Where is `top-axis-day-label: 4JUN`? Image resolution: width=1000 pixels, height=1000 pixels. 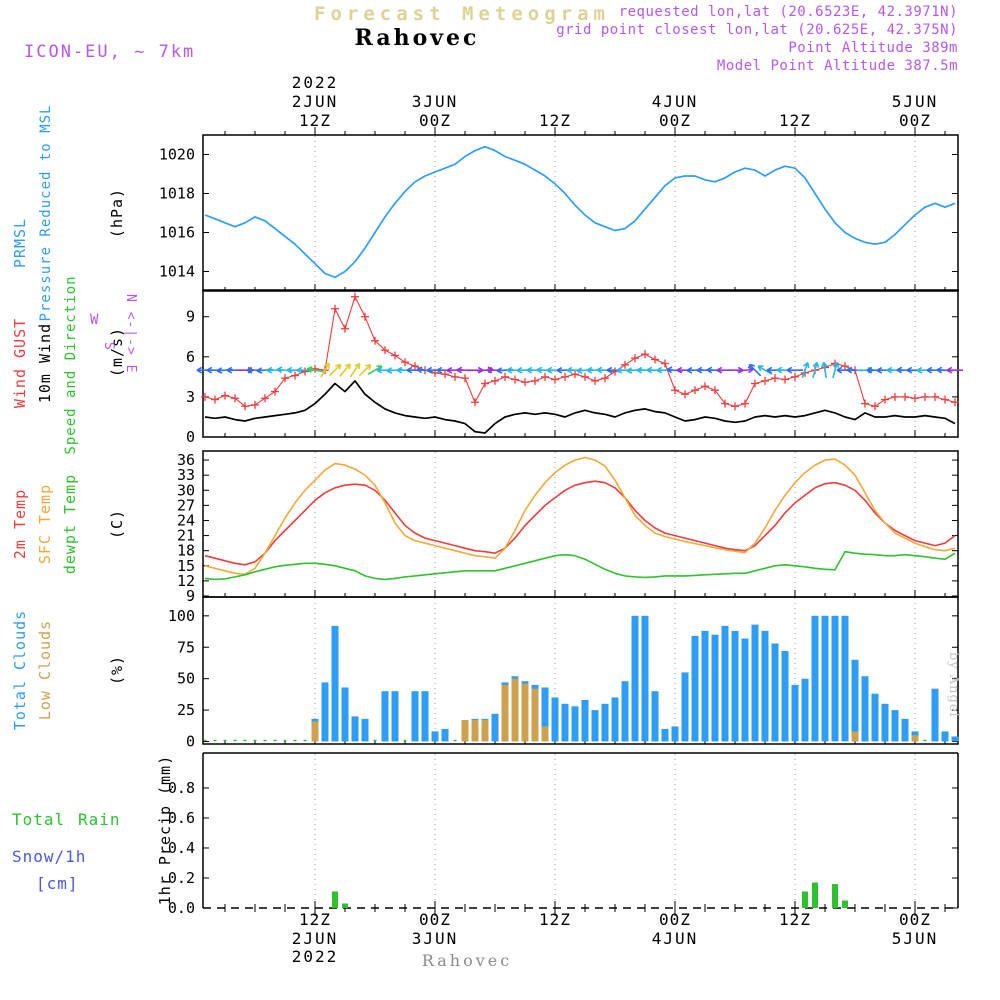
top-axis-day-label: 4JUN is located at coordinates (675, 101).